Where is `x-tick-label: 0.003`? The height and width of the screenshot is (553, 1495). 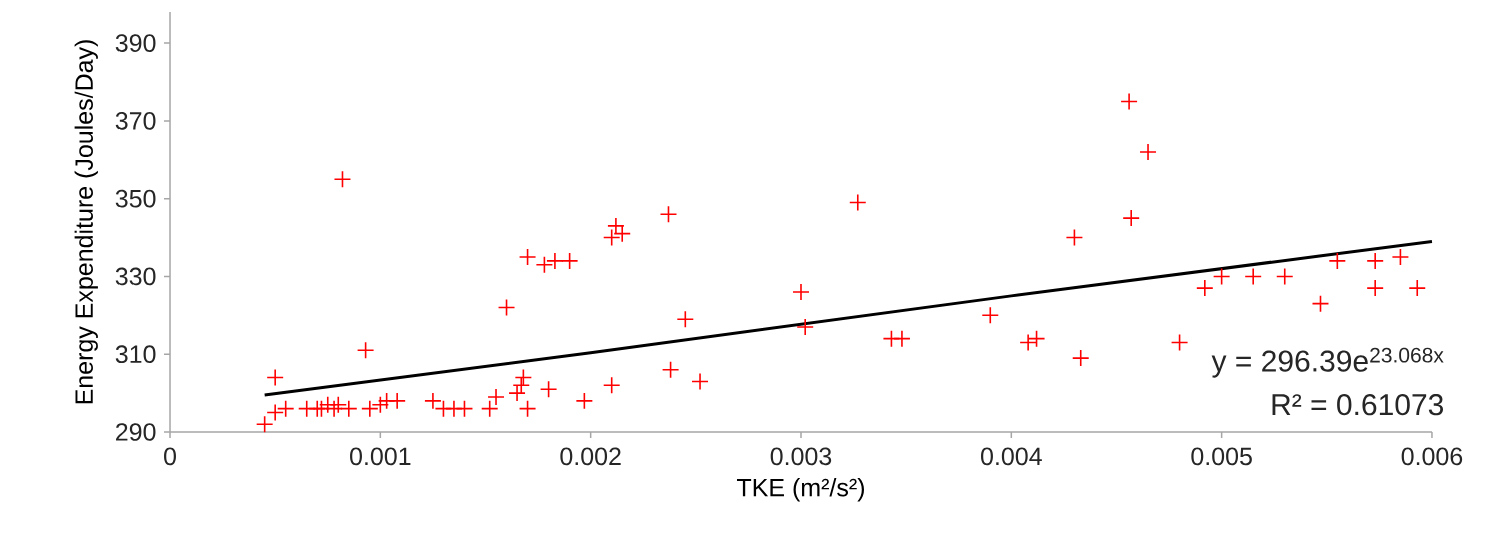 x-tick-label: 0.003 is located at coordinates (801, 456).